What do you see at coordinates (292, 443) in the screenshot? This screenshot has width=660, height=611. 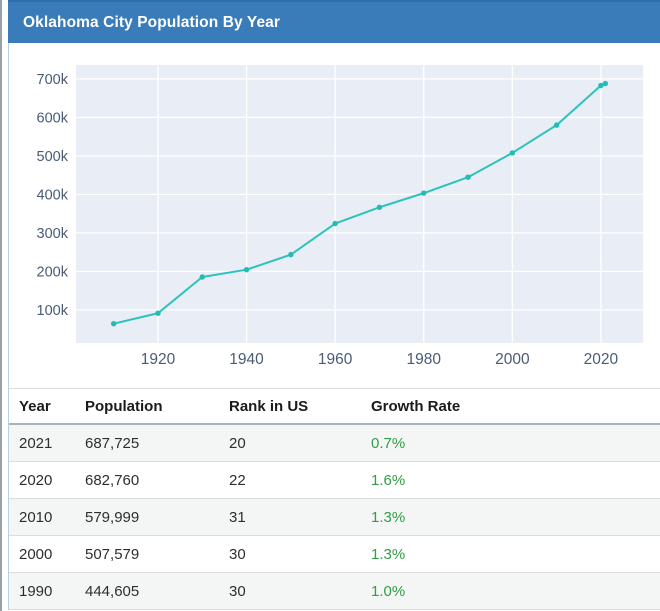 I see `cell-rank: 20` at bounding box center [292, 443].